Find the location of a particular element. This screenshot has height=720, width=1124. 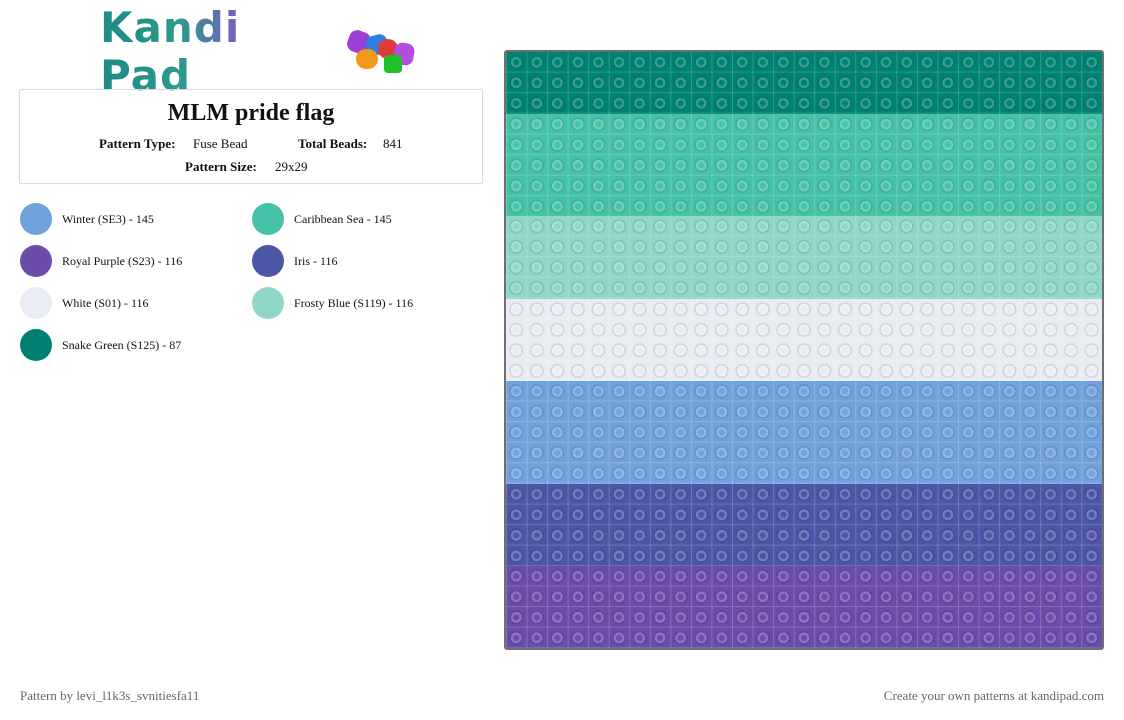

legend-label: Caribbean Sea - 145 is located at coordinates (343, 218).